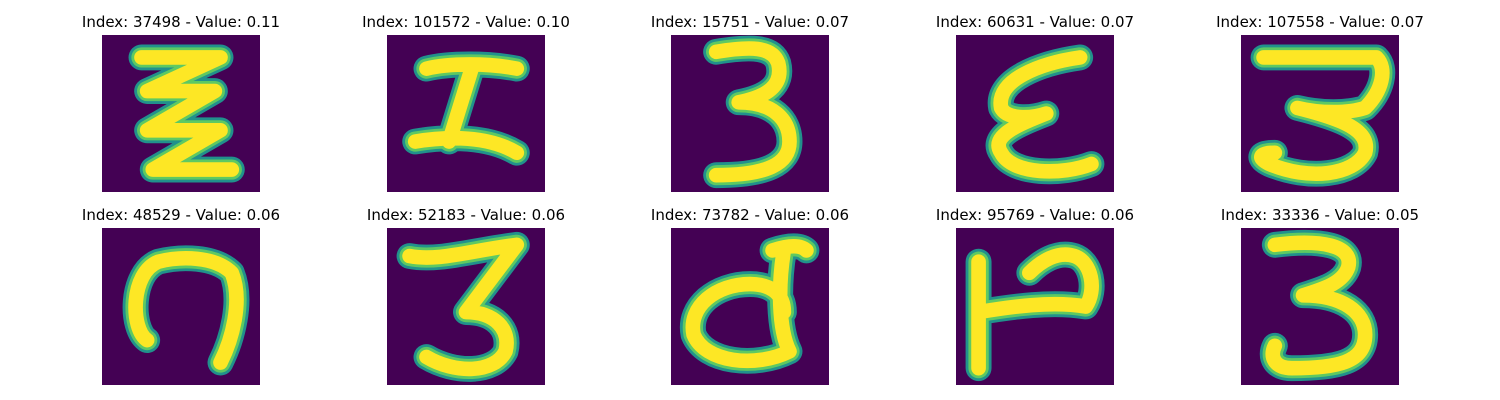 The width and height of the screenshot is (1500, 400). What do you see at coordinates (1320, 215) in the screenshot?
I see `cell-title: Index: 33336 - Value: 0.05` at bounding box center [1320, 215].